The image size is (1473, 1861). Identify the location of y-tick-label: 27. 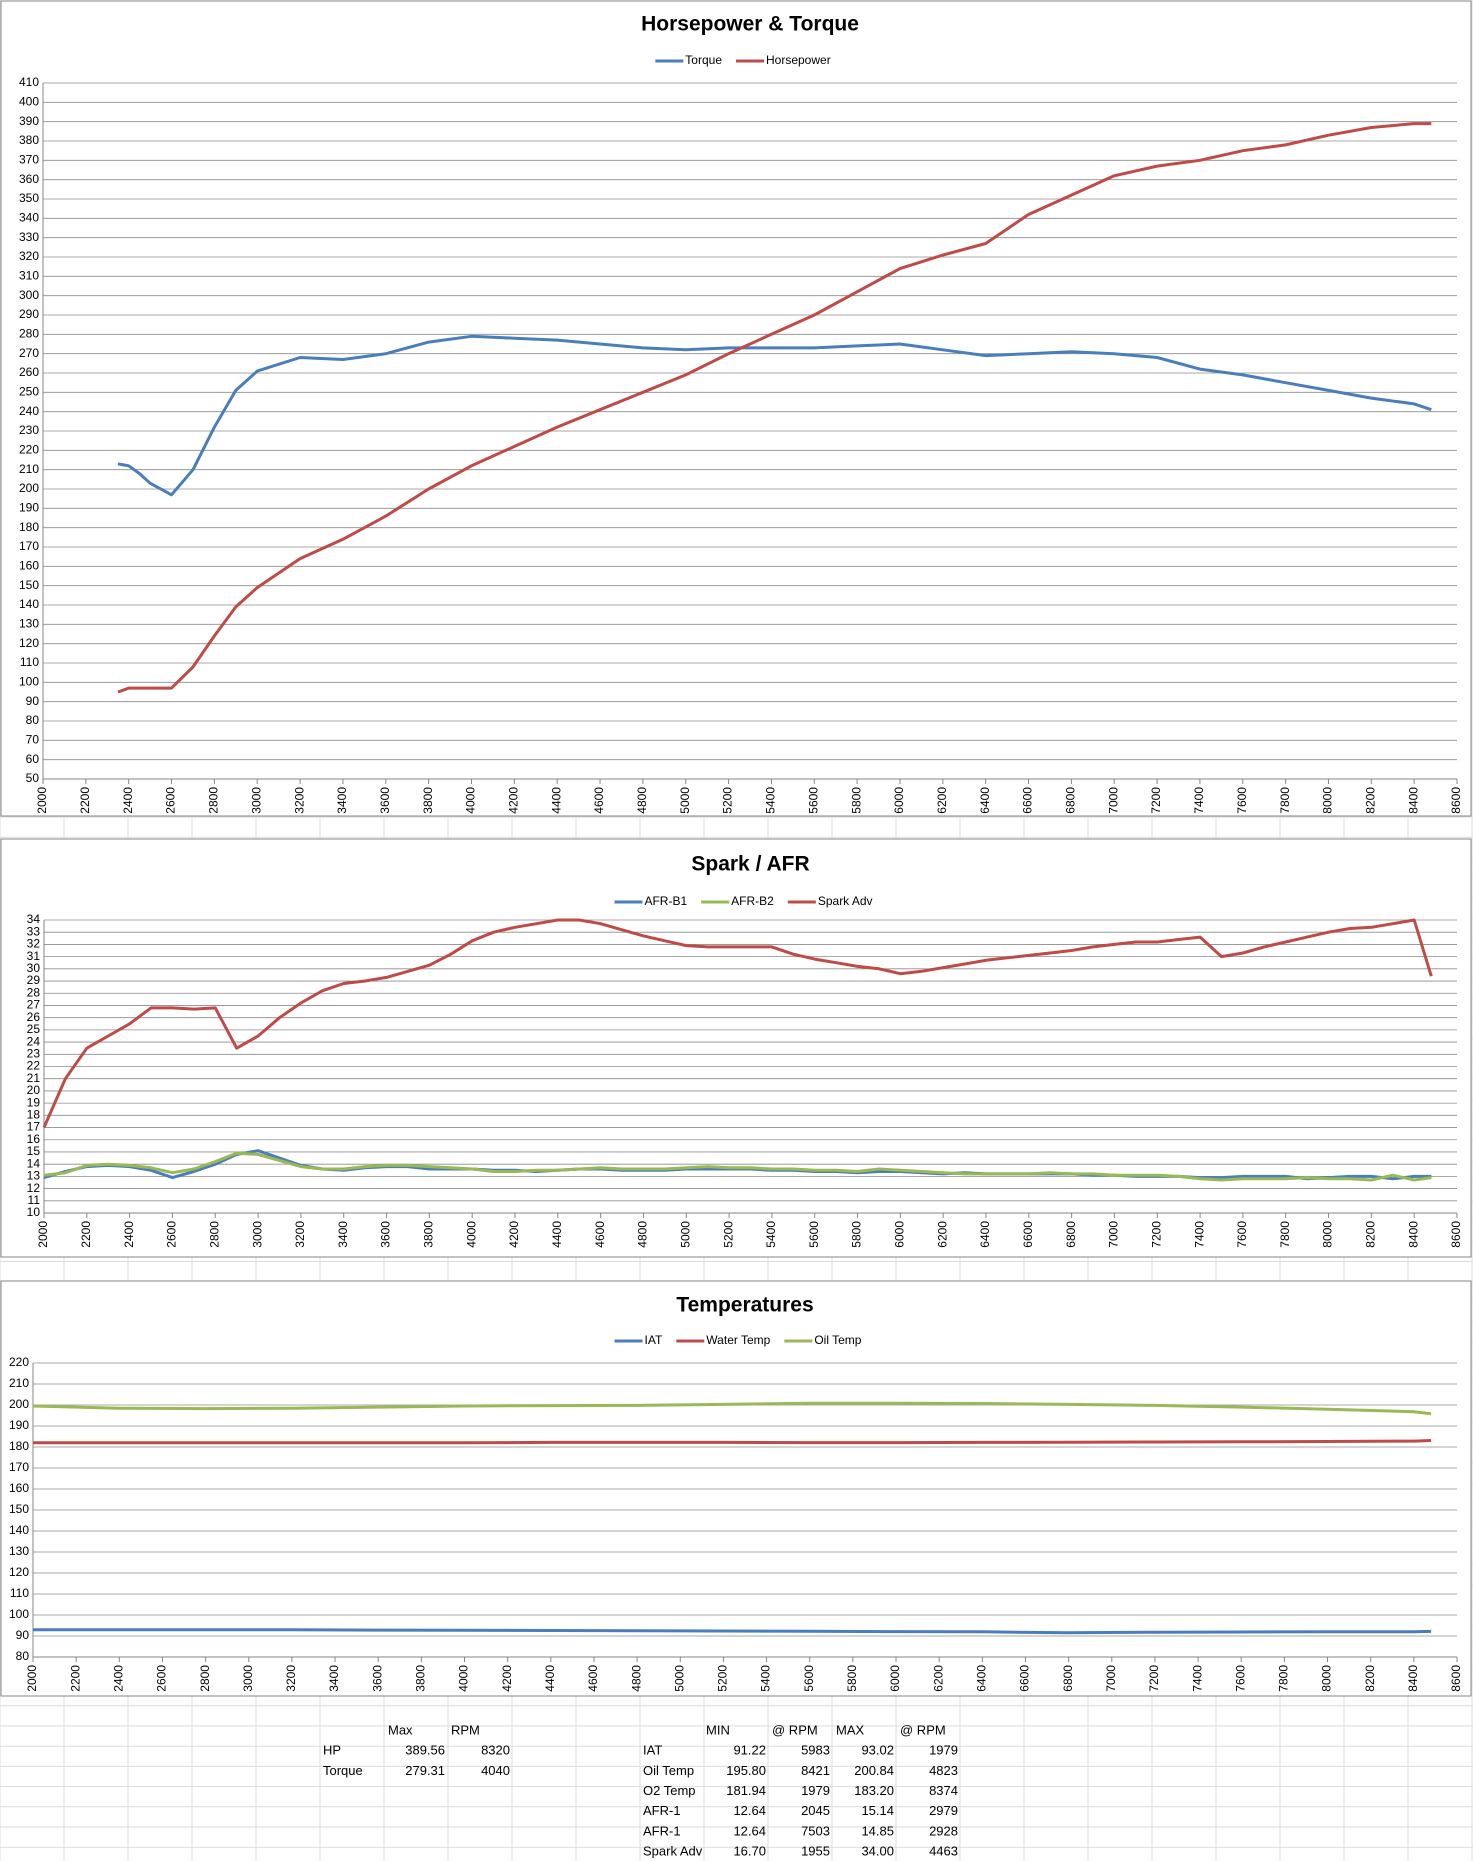
(34, 1005).